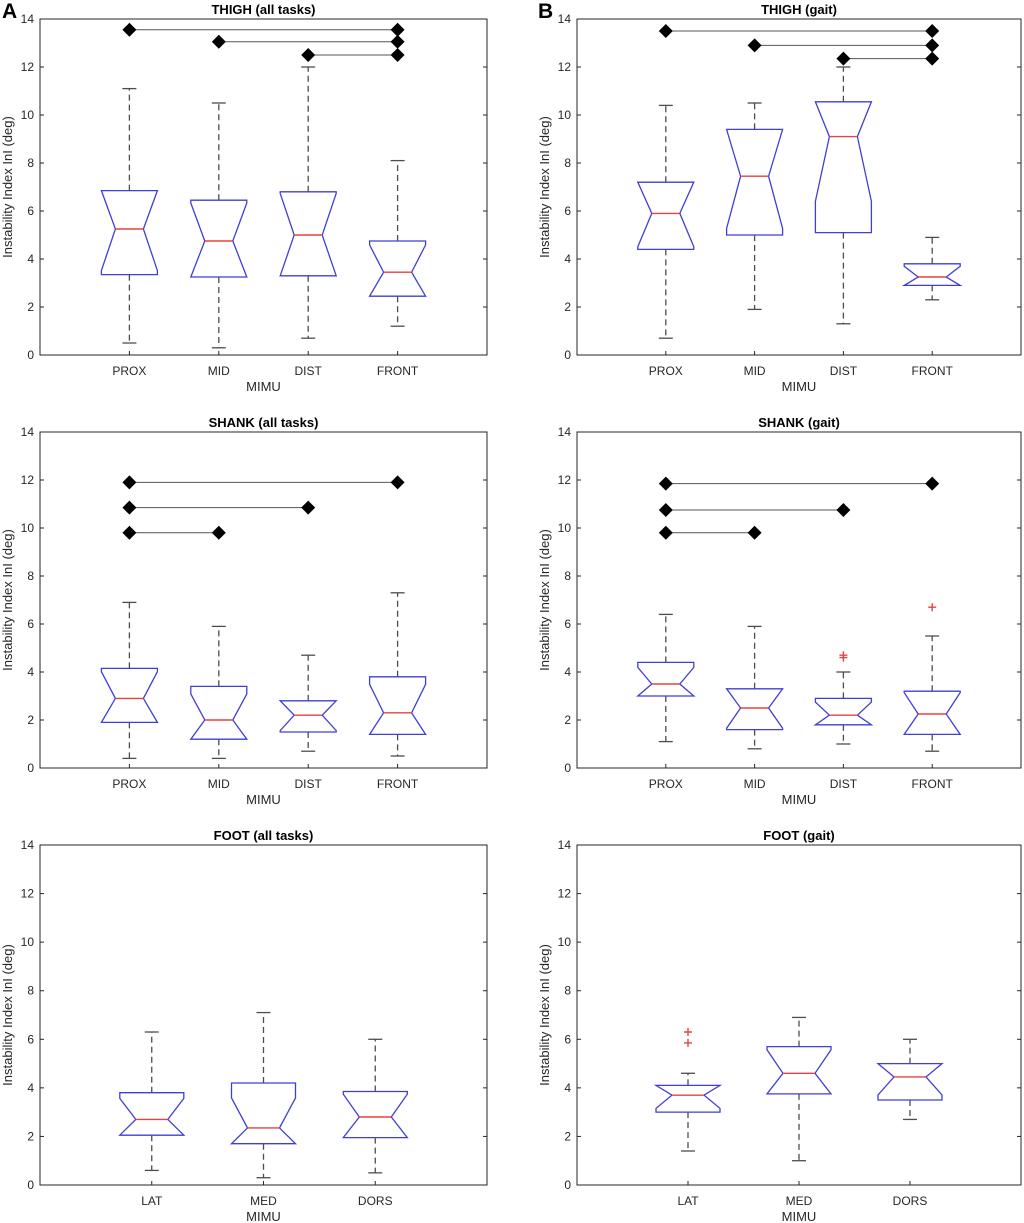 This screenshot has width=1024, height=1223. I want to click on box-dors, so click(375, 1106).